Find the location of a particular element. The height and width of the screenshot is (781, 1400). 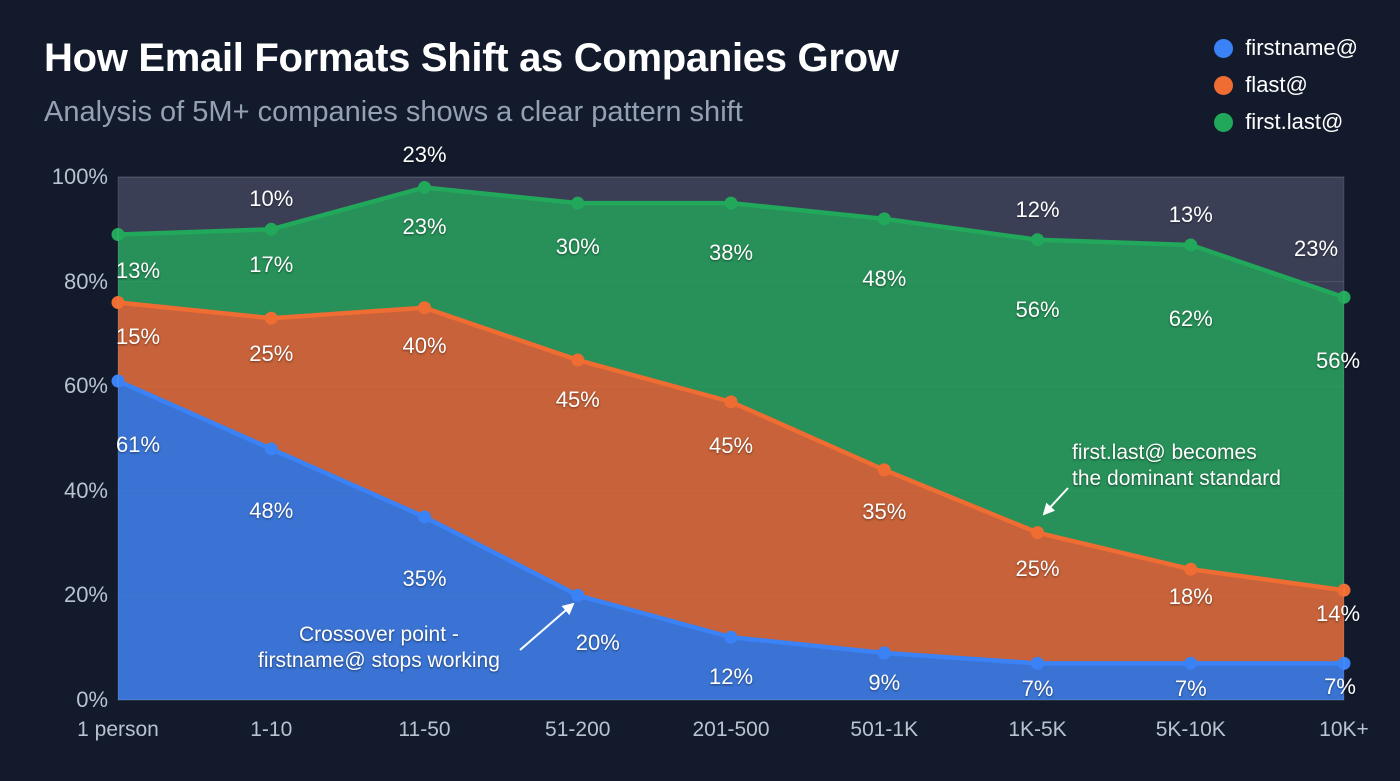

chart-legend: firstname@ flast@ first.last@ is located at coordinates (1286, 85).